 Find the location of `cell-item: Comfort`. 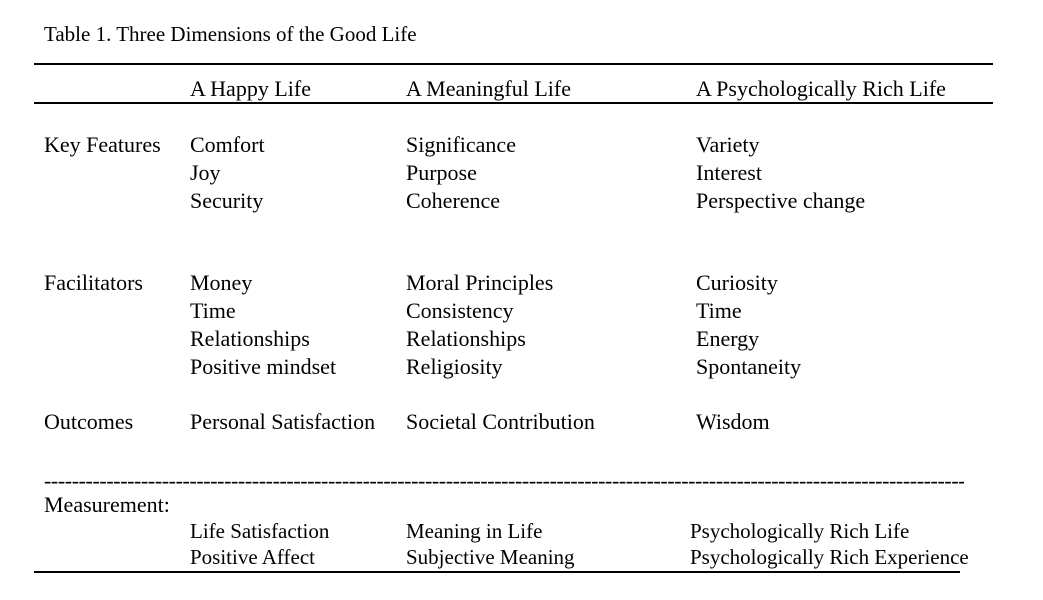

cell-item: Comfort is located at coordinates (227, 144).